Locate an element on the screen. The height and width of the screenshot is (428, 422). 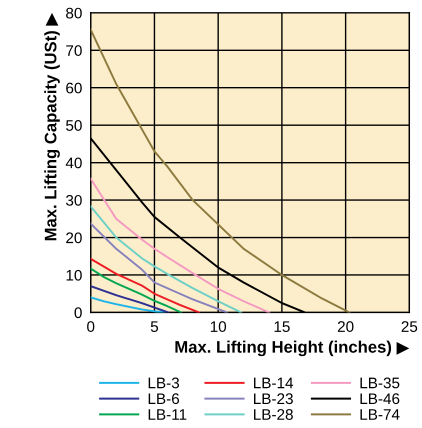
legend-label: LB-11 is located at coordinates (167, 414).